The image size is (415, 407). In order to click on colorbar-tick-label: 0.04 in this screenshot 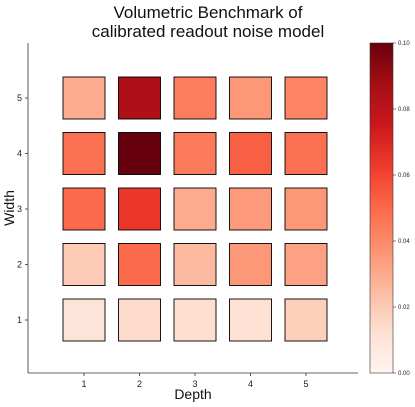, I will do `click(404, 242)`.